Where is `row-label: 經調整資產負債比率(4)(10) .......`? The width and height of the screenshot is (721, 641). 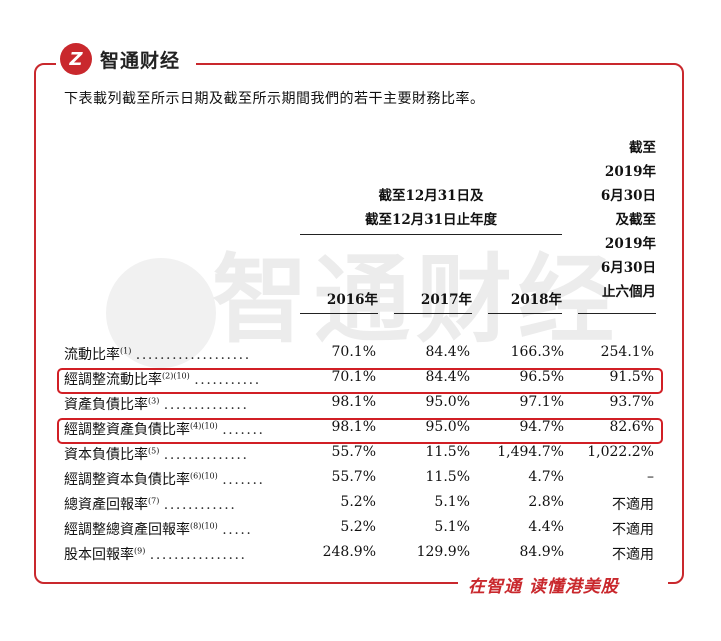
row-label: 經調整資產負債比率(4)(10) ....... is located at coordinates (164, 429).